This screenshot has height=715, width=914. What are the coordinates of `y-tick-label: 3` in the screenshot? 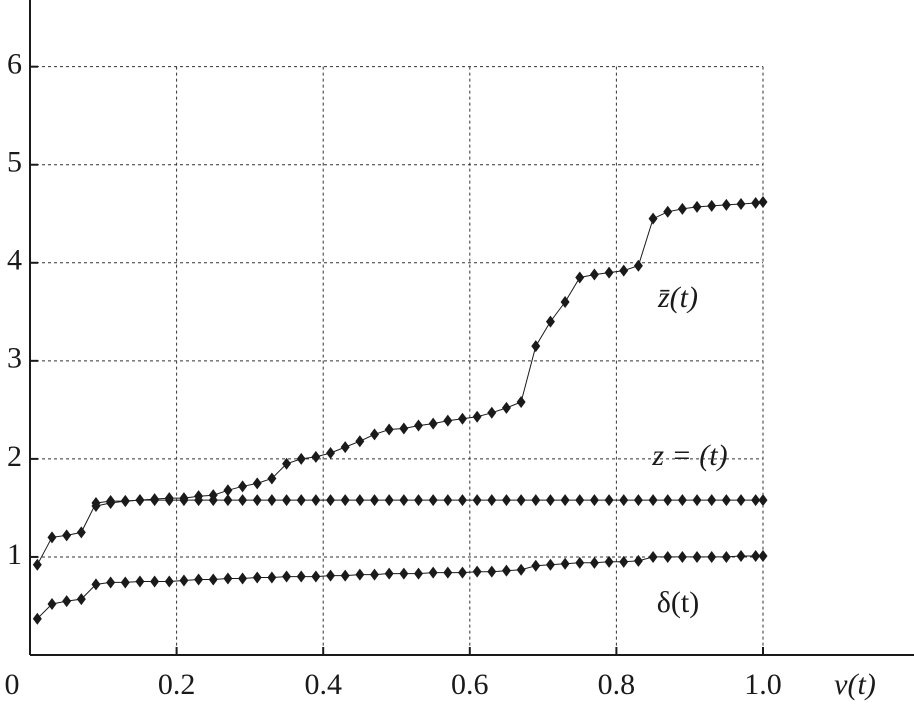 It's located at (14, 358).